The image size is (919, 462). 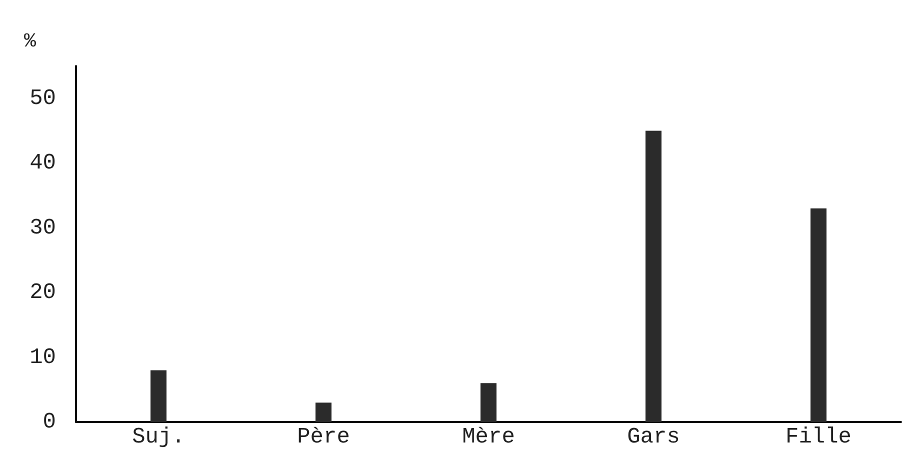 I want to click on x-tick-label: Gars, so click(x=653, y=437).